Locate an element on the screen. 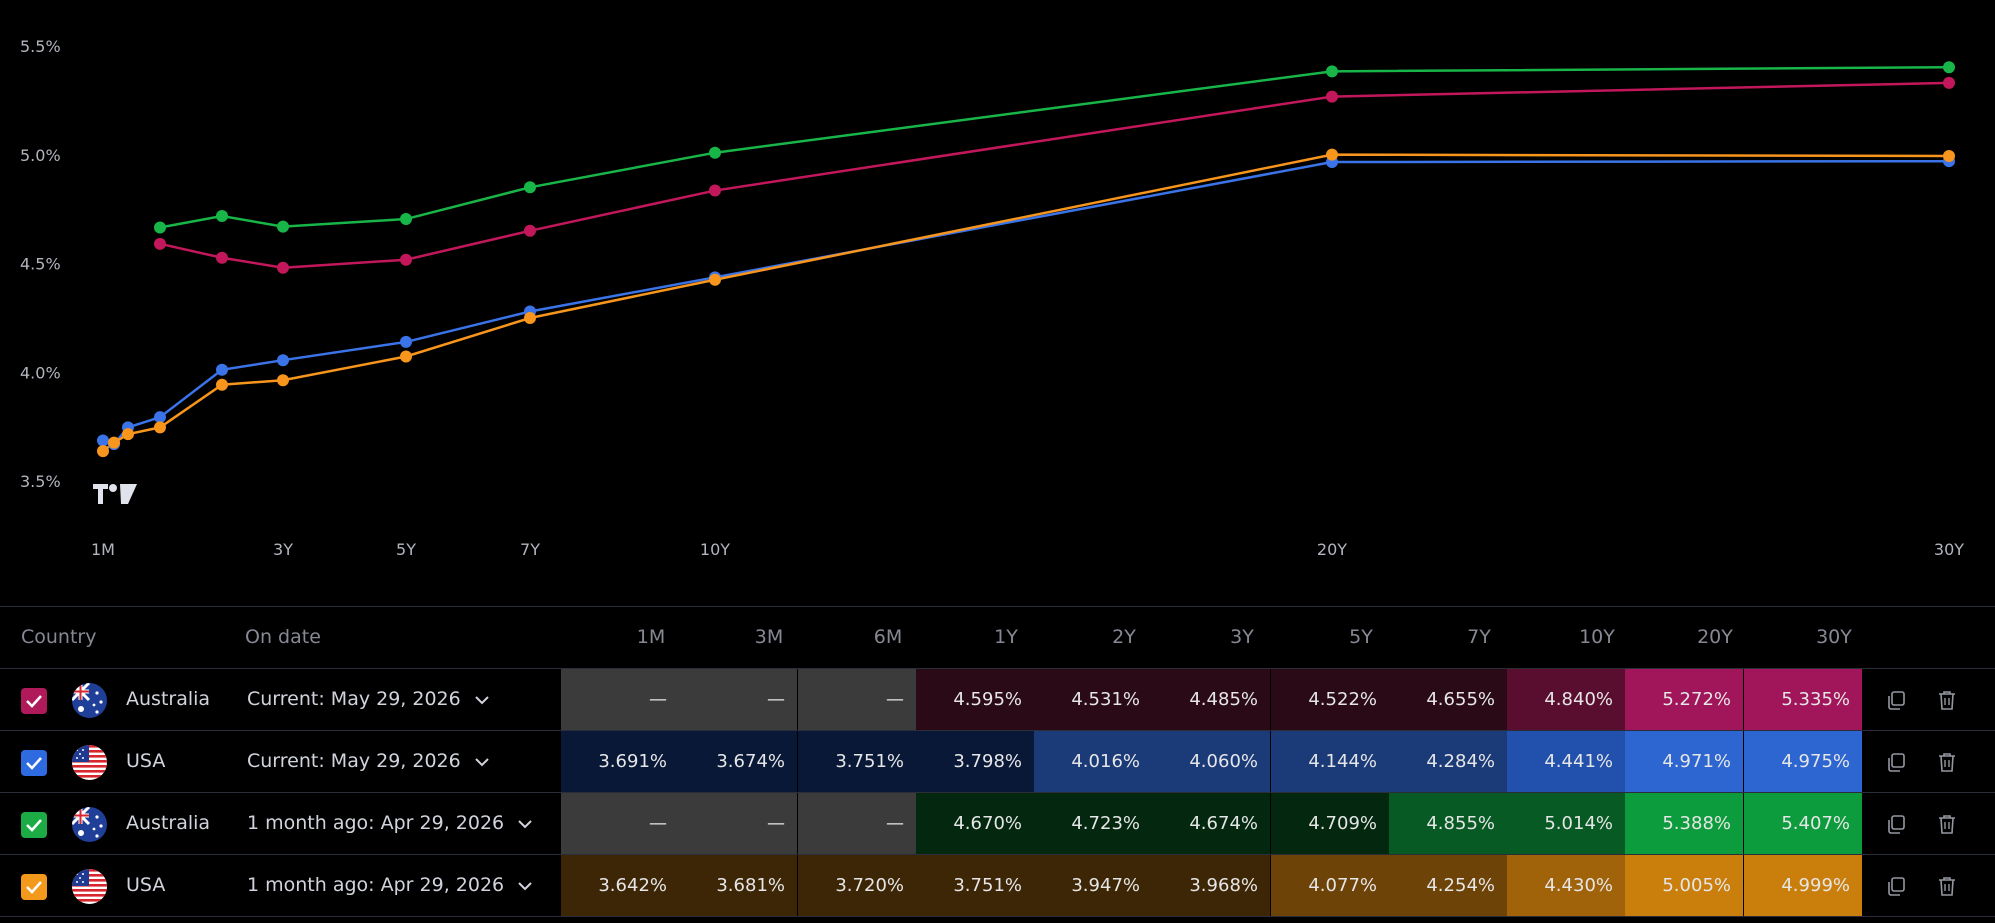  yield-cell: 4.975% is located at coordinates (1803, 761).